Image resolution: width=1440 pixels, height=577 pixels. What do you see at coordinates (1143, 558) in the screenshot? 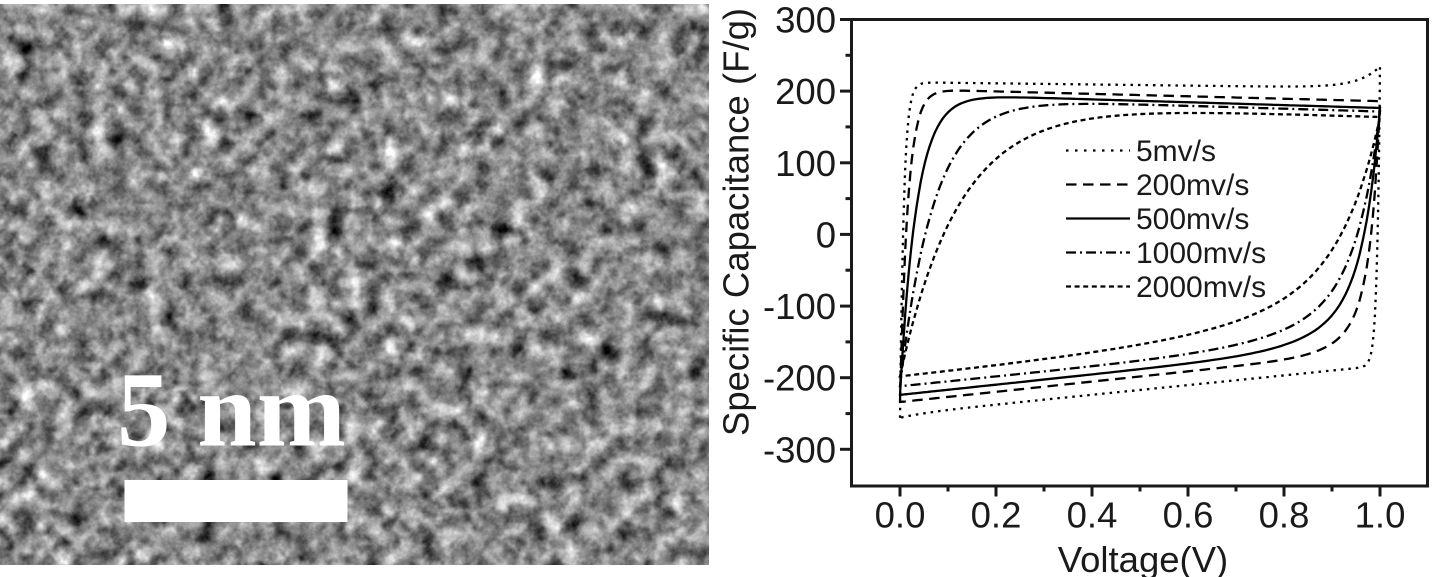
I see `svg-text: Voltage(V)` at bounding box center [1143, 558].